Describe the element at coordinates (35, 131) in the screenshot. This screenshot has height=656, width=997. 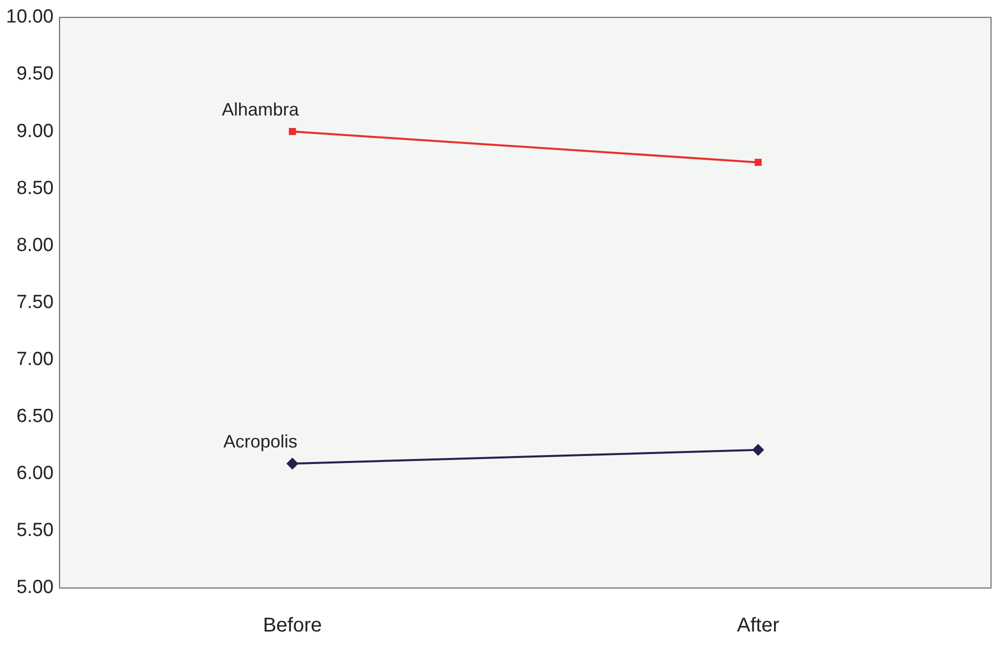
I see `y-tick-label: 9.00` at that location.